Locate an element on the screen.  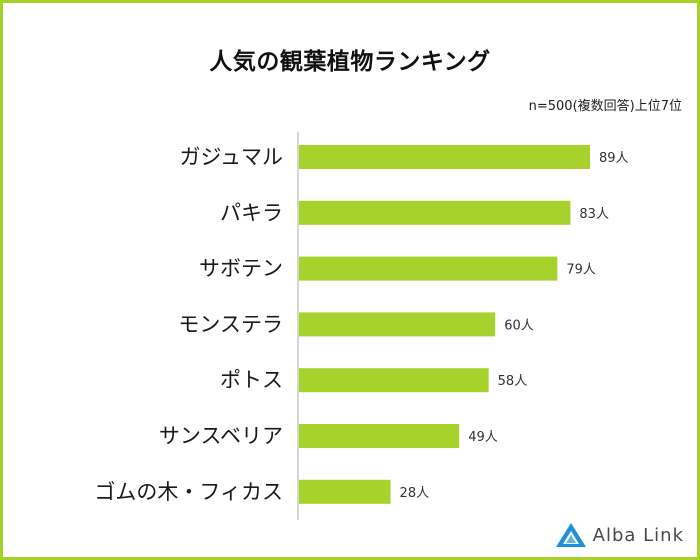
chart-title: 人気の観葉植物ランキング is located at coordinates (350, 62).